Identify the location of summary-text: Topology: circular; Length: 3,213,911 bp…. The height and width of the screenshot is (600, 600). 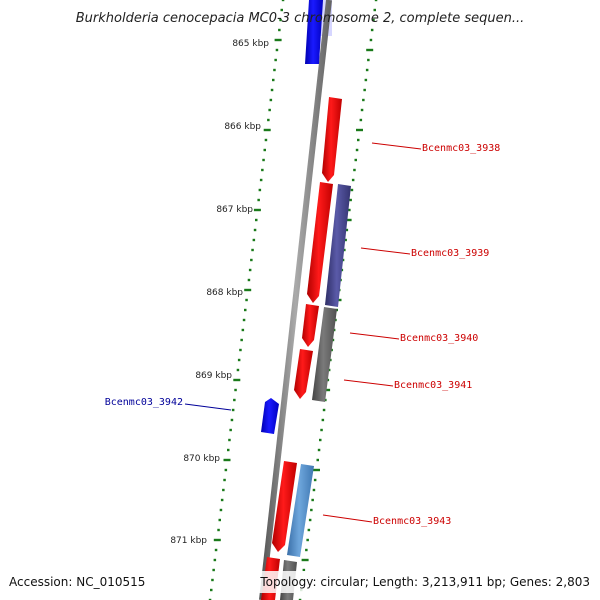
(424, 582).